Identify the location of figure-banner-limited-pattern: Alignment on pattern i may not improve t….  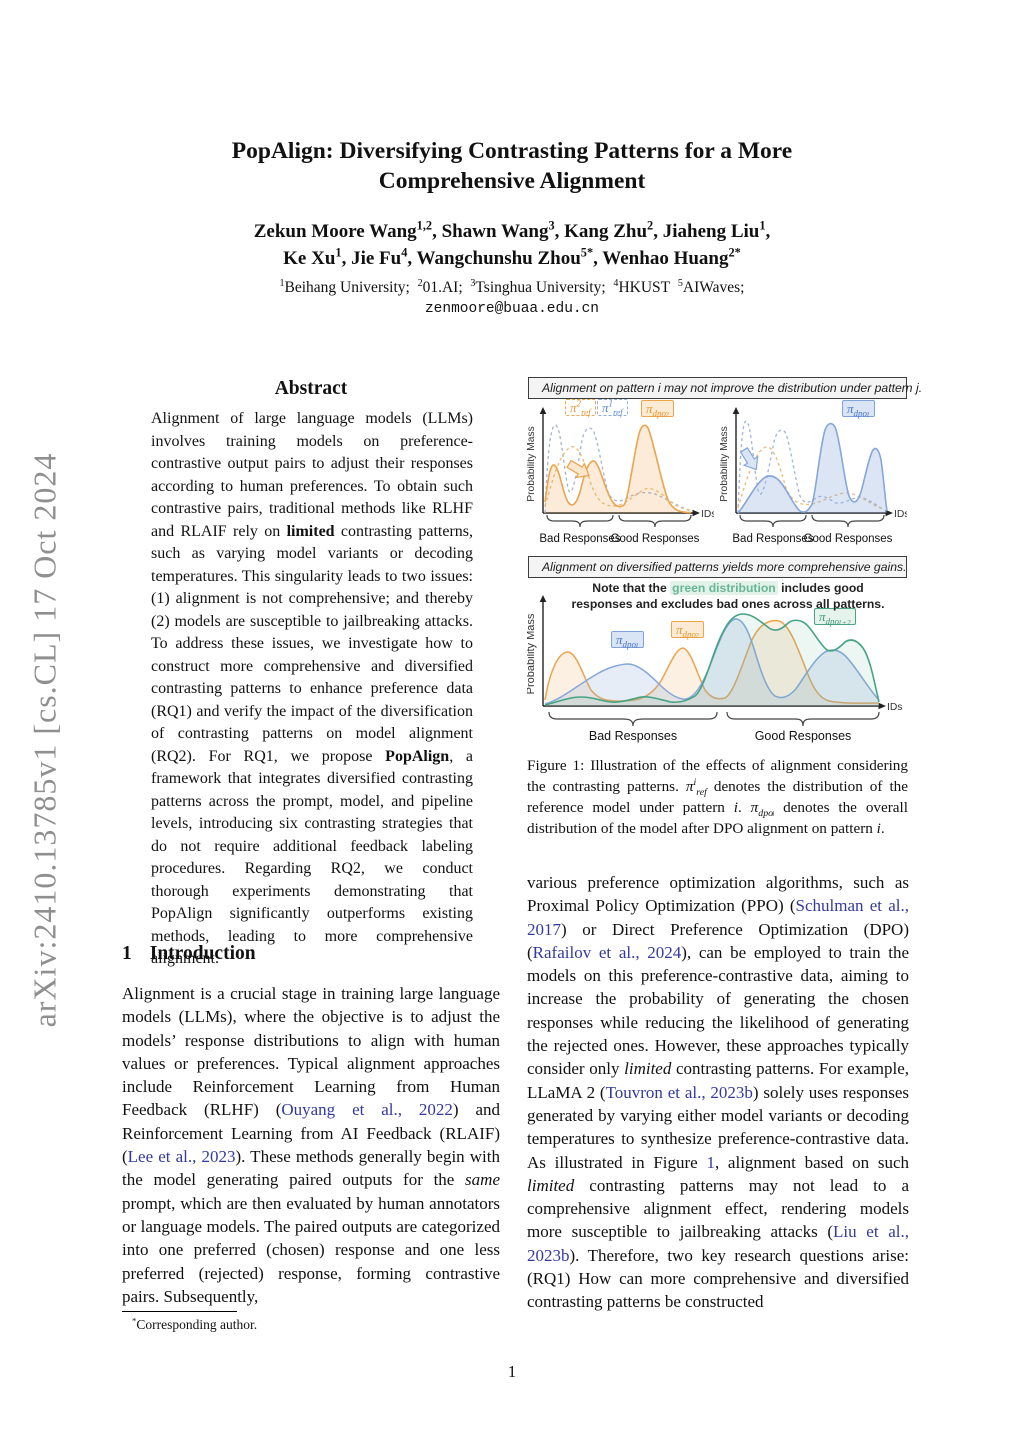
(725, 388).